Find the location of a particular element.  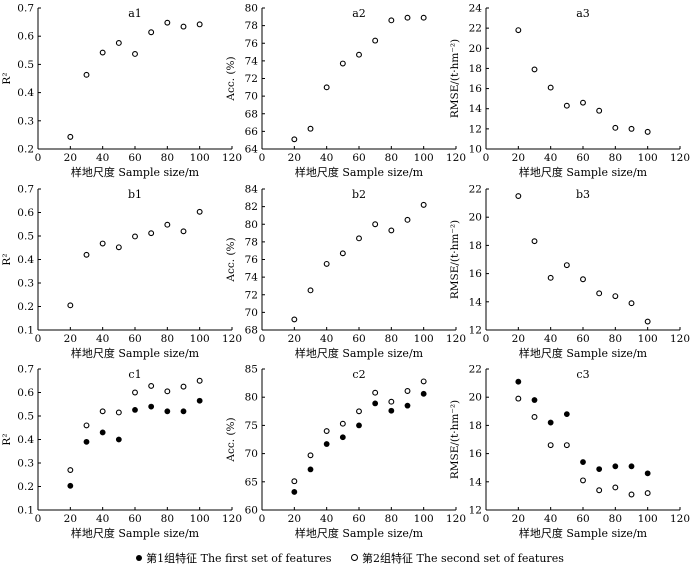

c2-x-tick-label: 40 is located at coordinates (326, 519).